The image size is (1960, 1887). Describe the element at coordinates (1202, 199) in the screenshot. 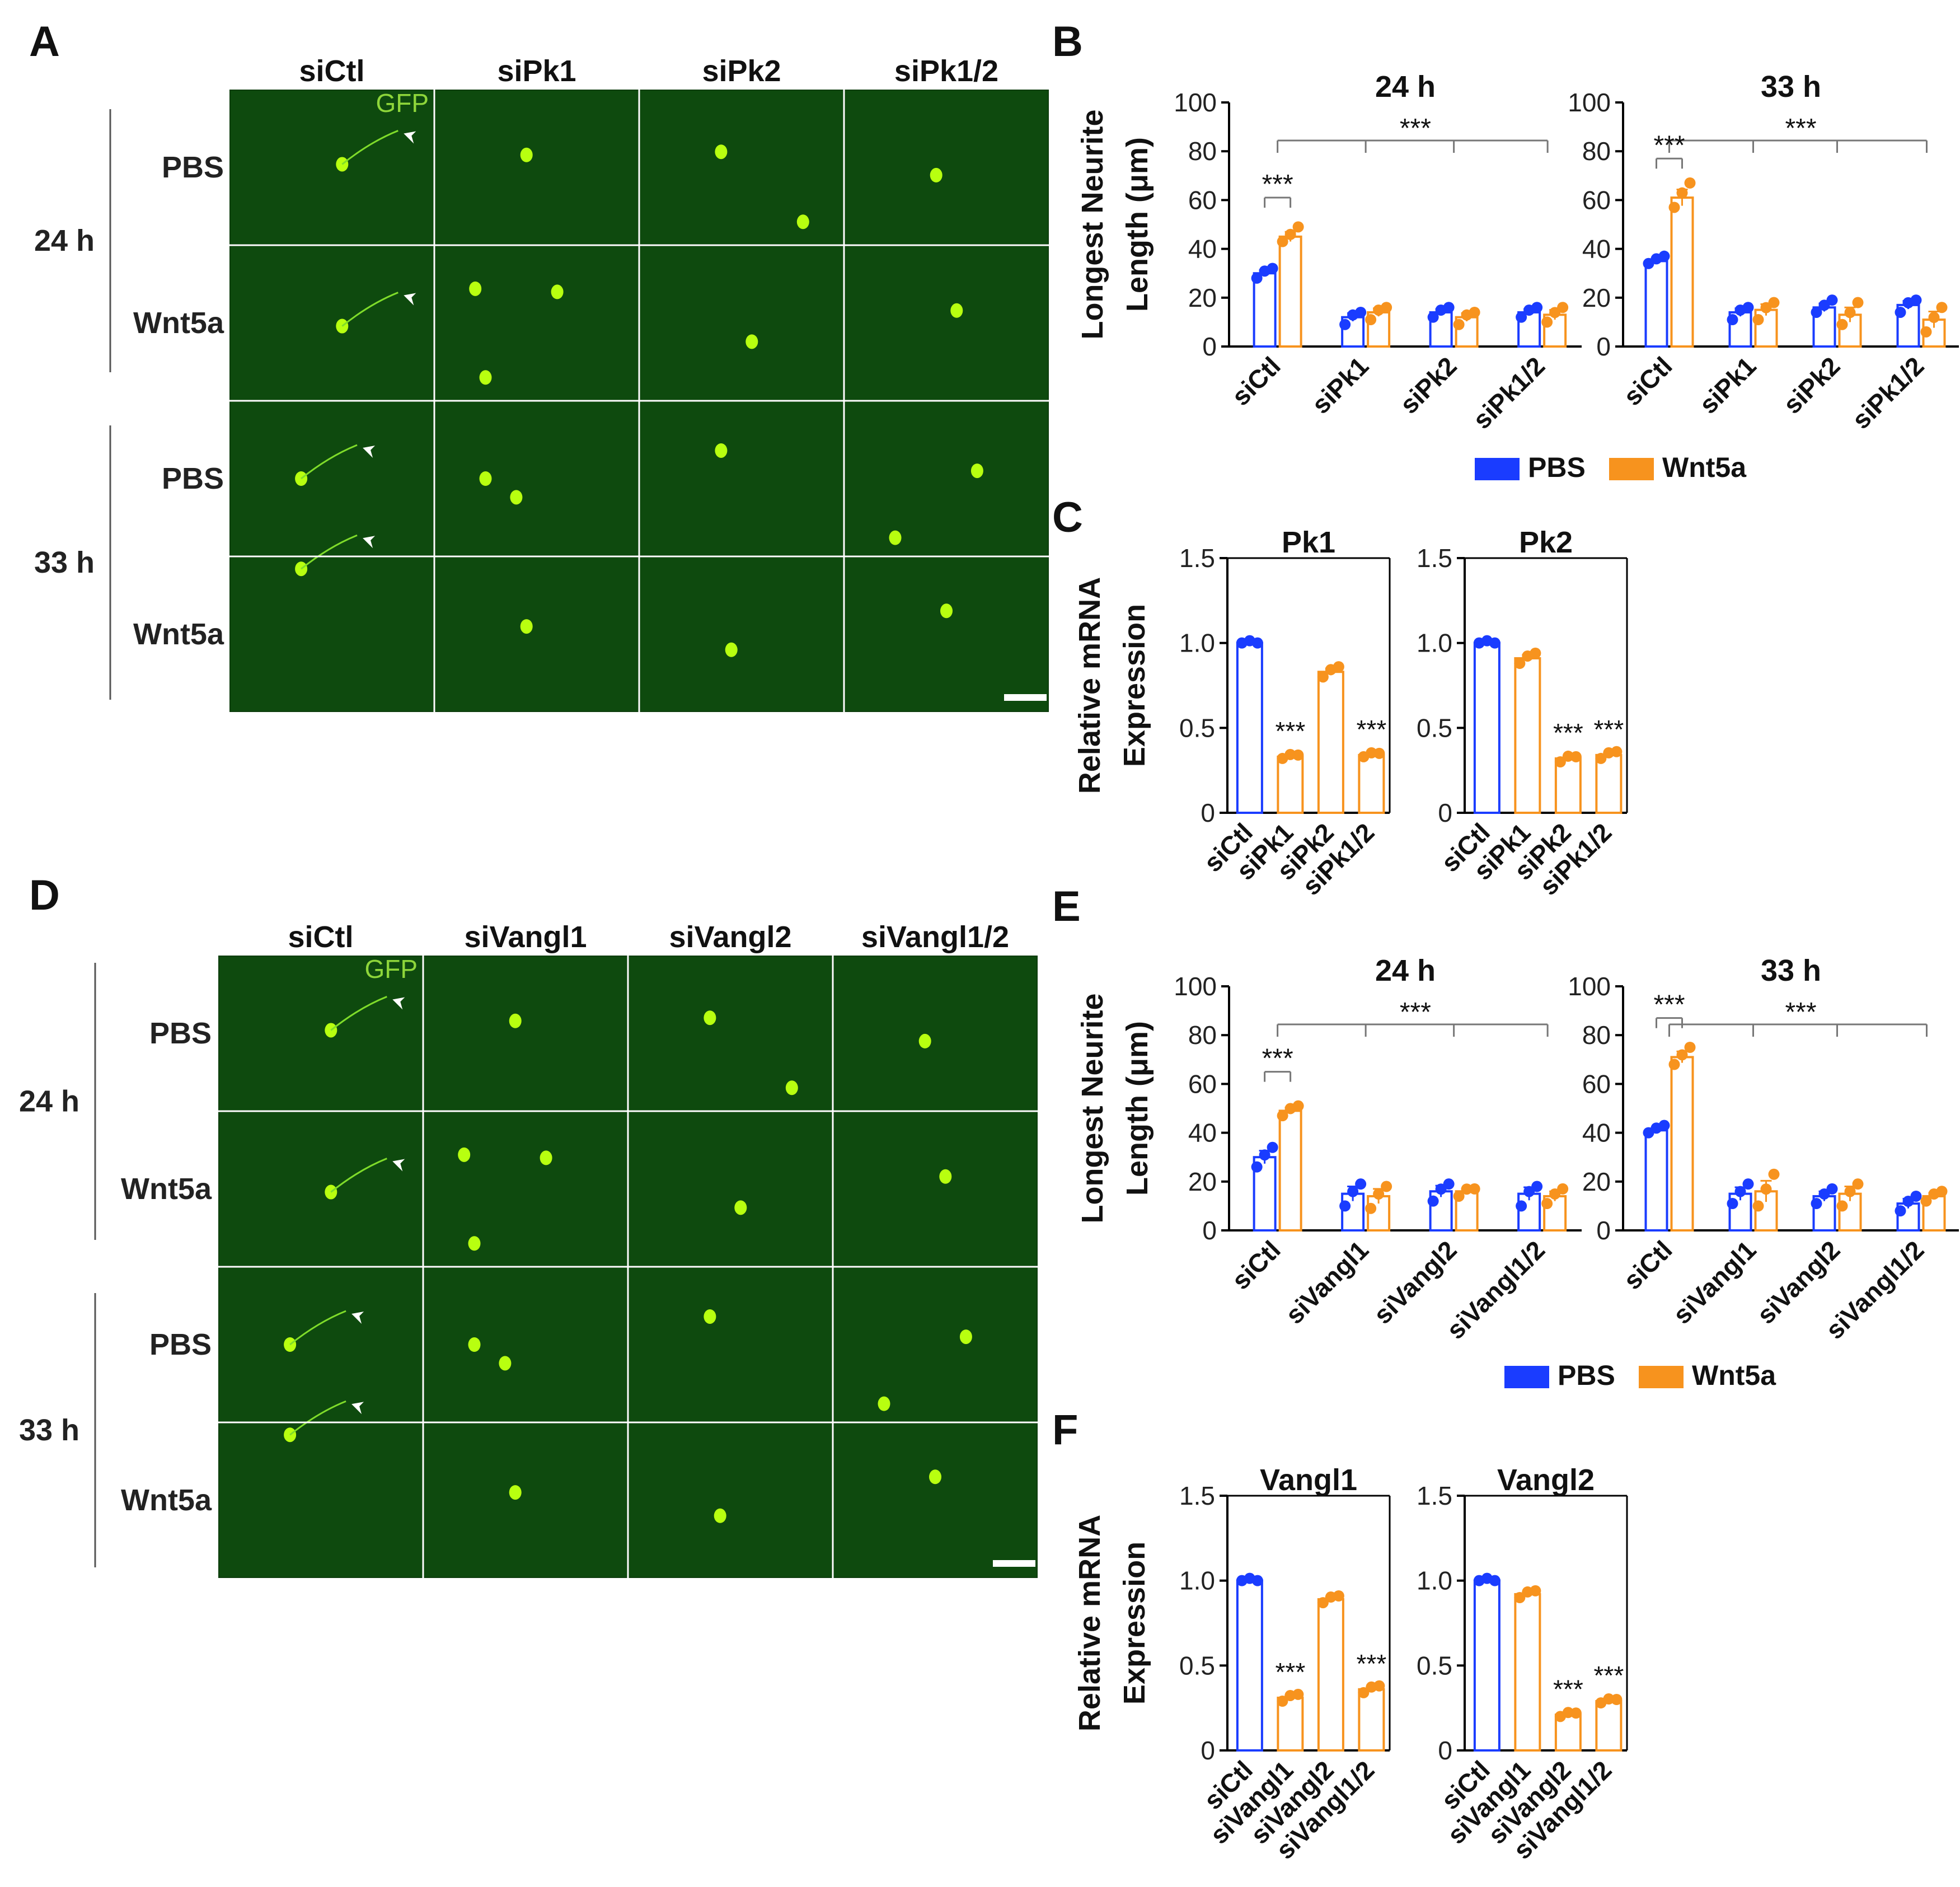

I see `y-tick-label: 60` at that location.